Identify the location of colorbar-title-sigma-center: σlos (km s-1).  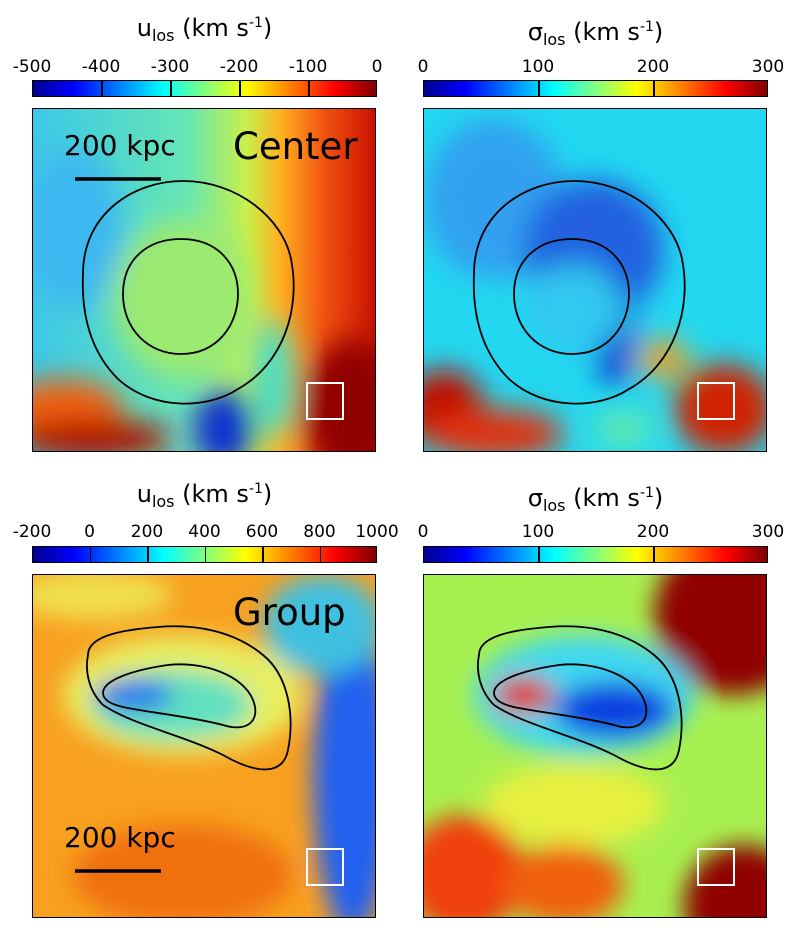
(595, 33).